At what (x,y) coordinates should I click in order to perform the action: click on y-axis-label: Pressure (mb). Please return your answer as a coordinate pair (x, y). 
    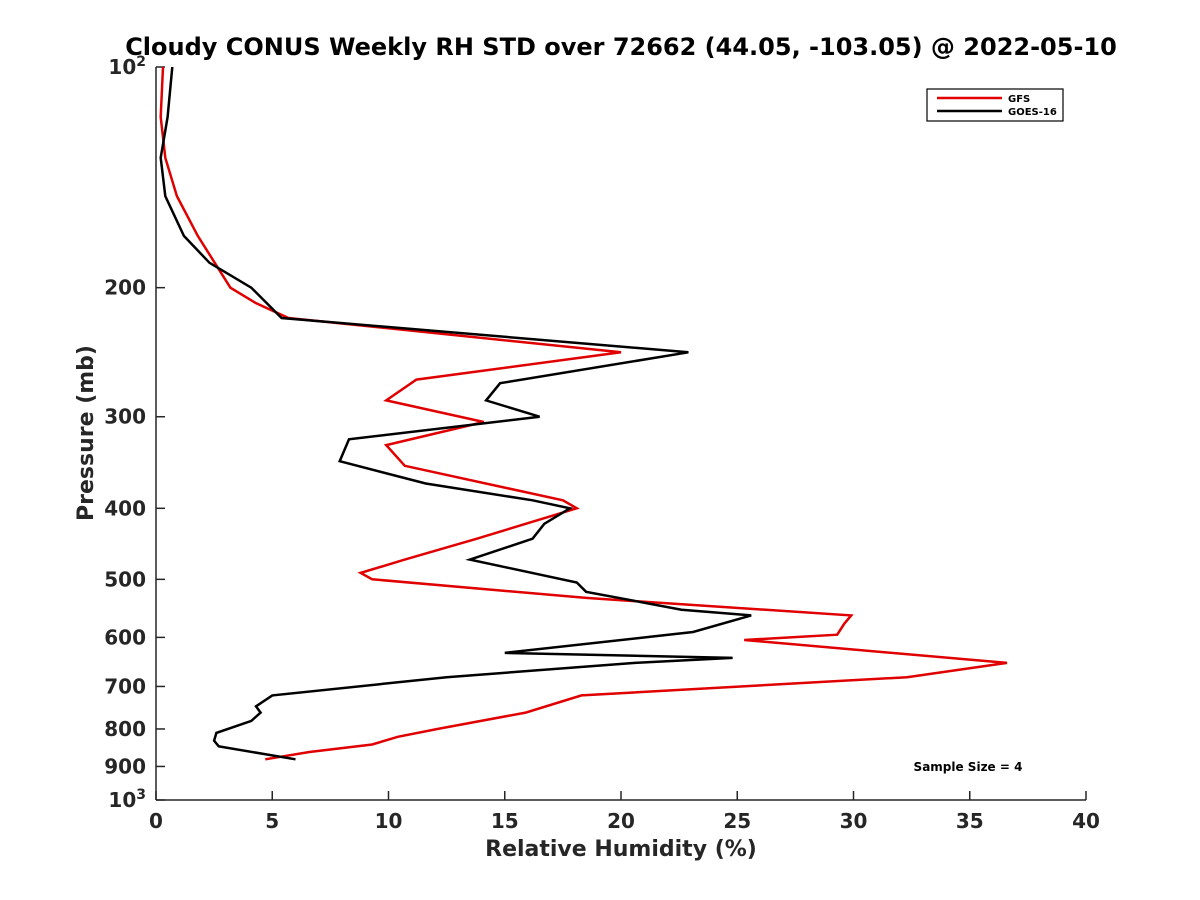
    Looking at the image, I should click on (86, 433).